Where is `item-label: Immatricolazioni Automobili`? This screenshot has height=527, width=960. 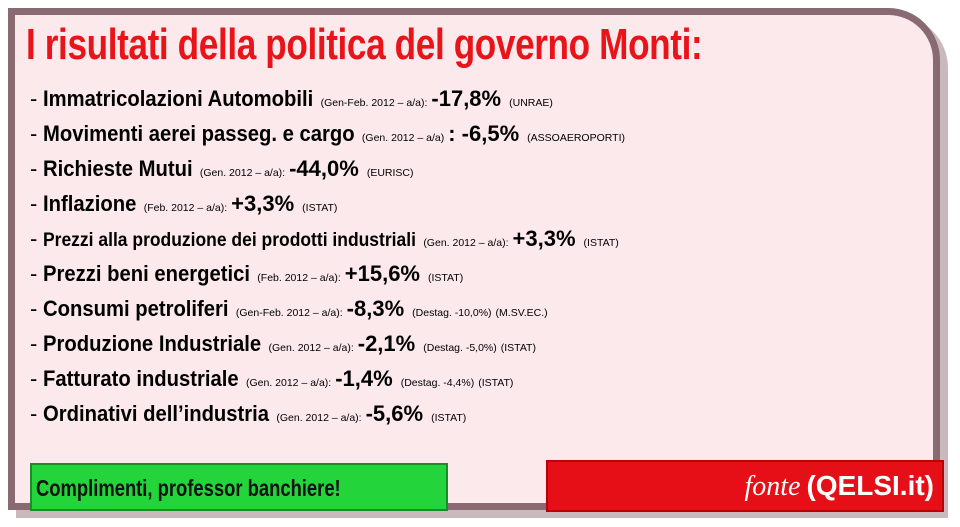 item-label: Immatricolazioni Automobili is located at coordinates (178, 98).